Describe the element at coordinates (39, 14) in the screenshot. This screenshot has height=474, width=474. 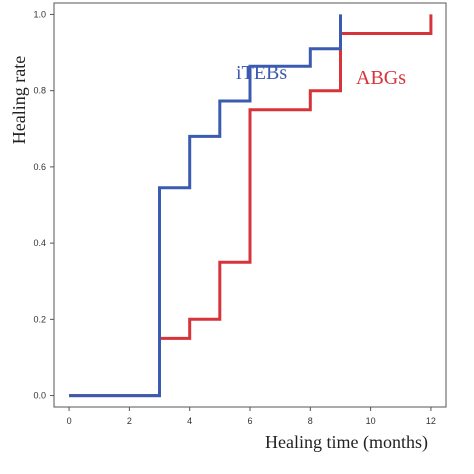
I see `y-tick-label: 1.0` at that location.